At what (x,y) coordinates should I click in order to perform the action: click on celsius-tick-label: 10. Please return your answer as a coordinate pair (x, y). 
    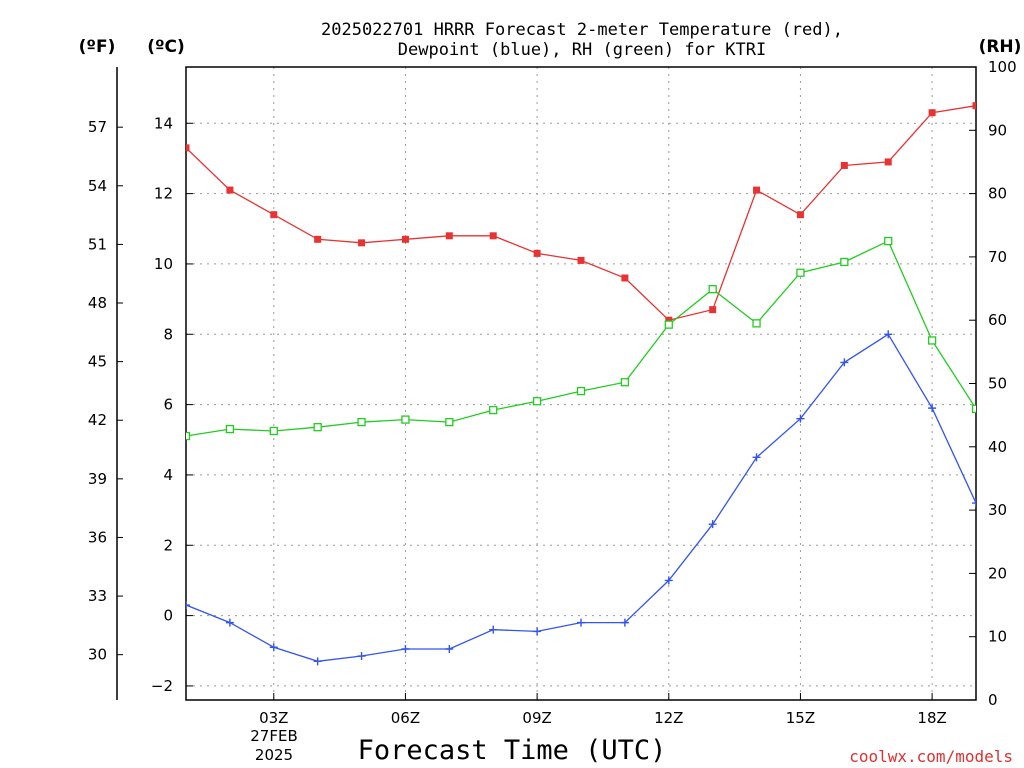
    Looking at the image, I should click on (163, 264).